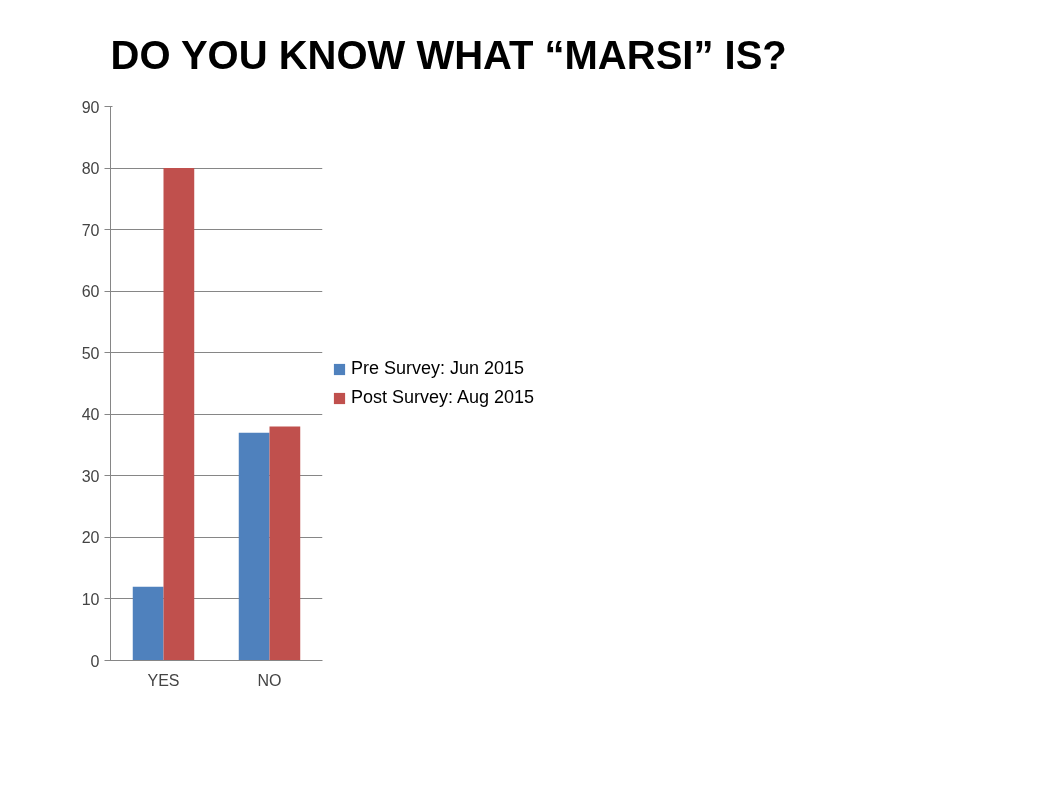  Describe the element at coordinates (90, 538) in the screenshot. I see `y-tick-label: 20` at that location.